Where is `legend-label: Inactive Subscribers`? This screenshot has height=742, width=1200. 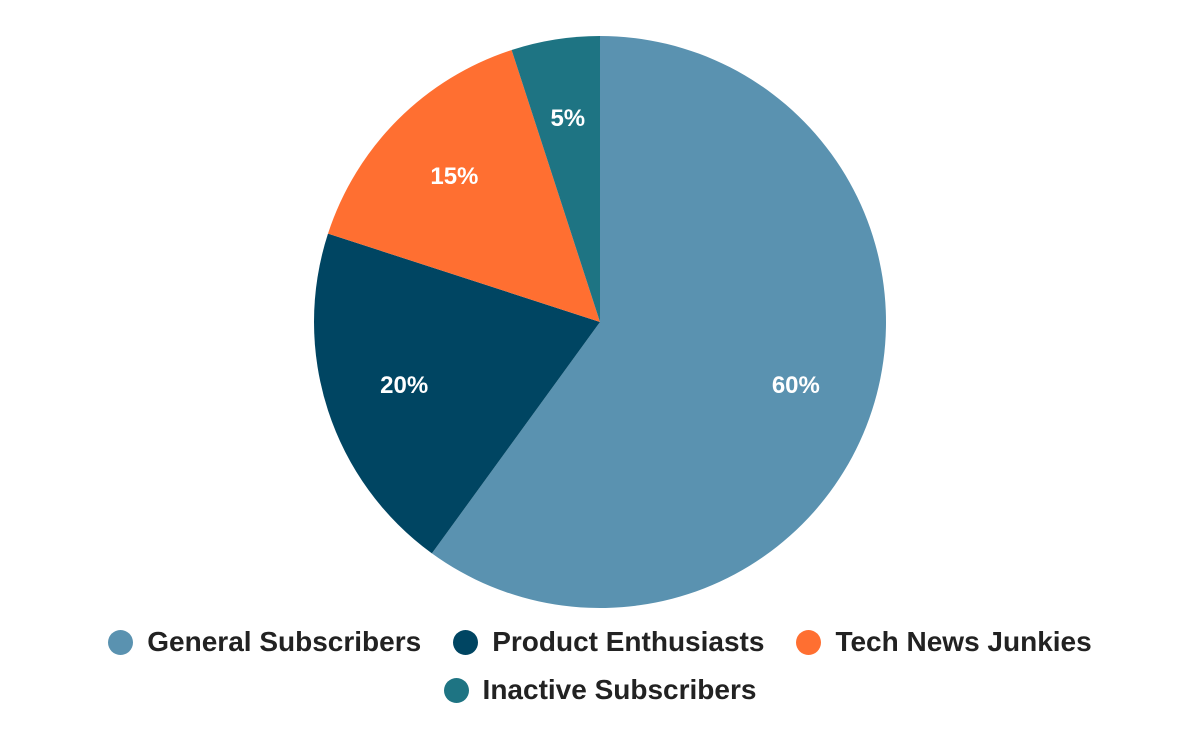 legend-label: Inactive Subscribers is located at coordinates (619, 689).